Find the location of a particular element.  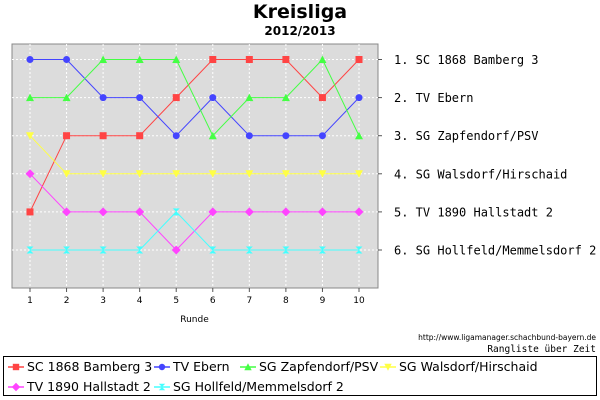

y-tick-label: 5. TV 1890 Hallstadt 2 is located at coordinates (473, 212).